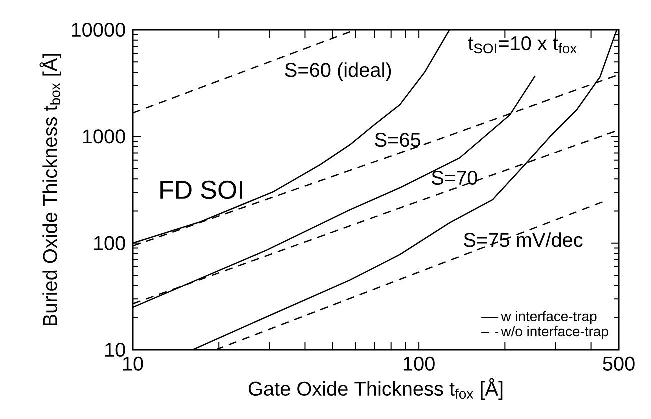 Image resolution: width=651 pixels, height=419 pixels. Describe the element at coordinates (523, 240) in the screenshot. I see `annotation: S=75 mV/dec` at that location.